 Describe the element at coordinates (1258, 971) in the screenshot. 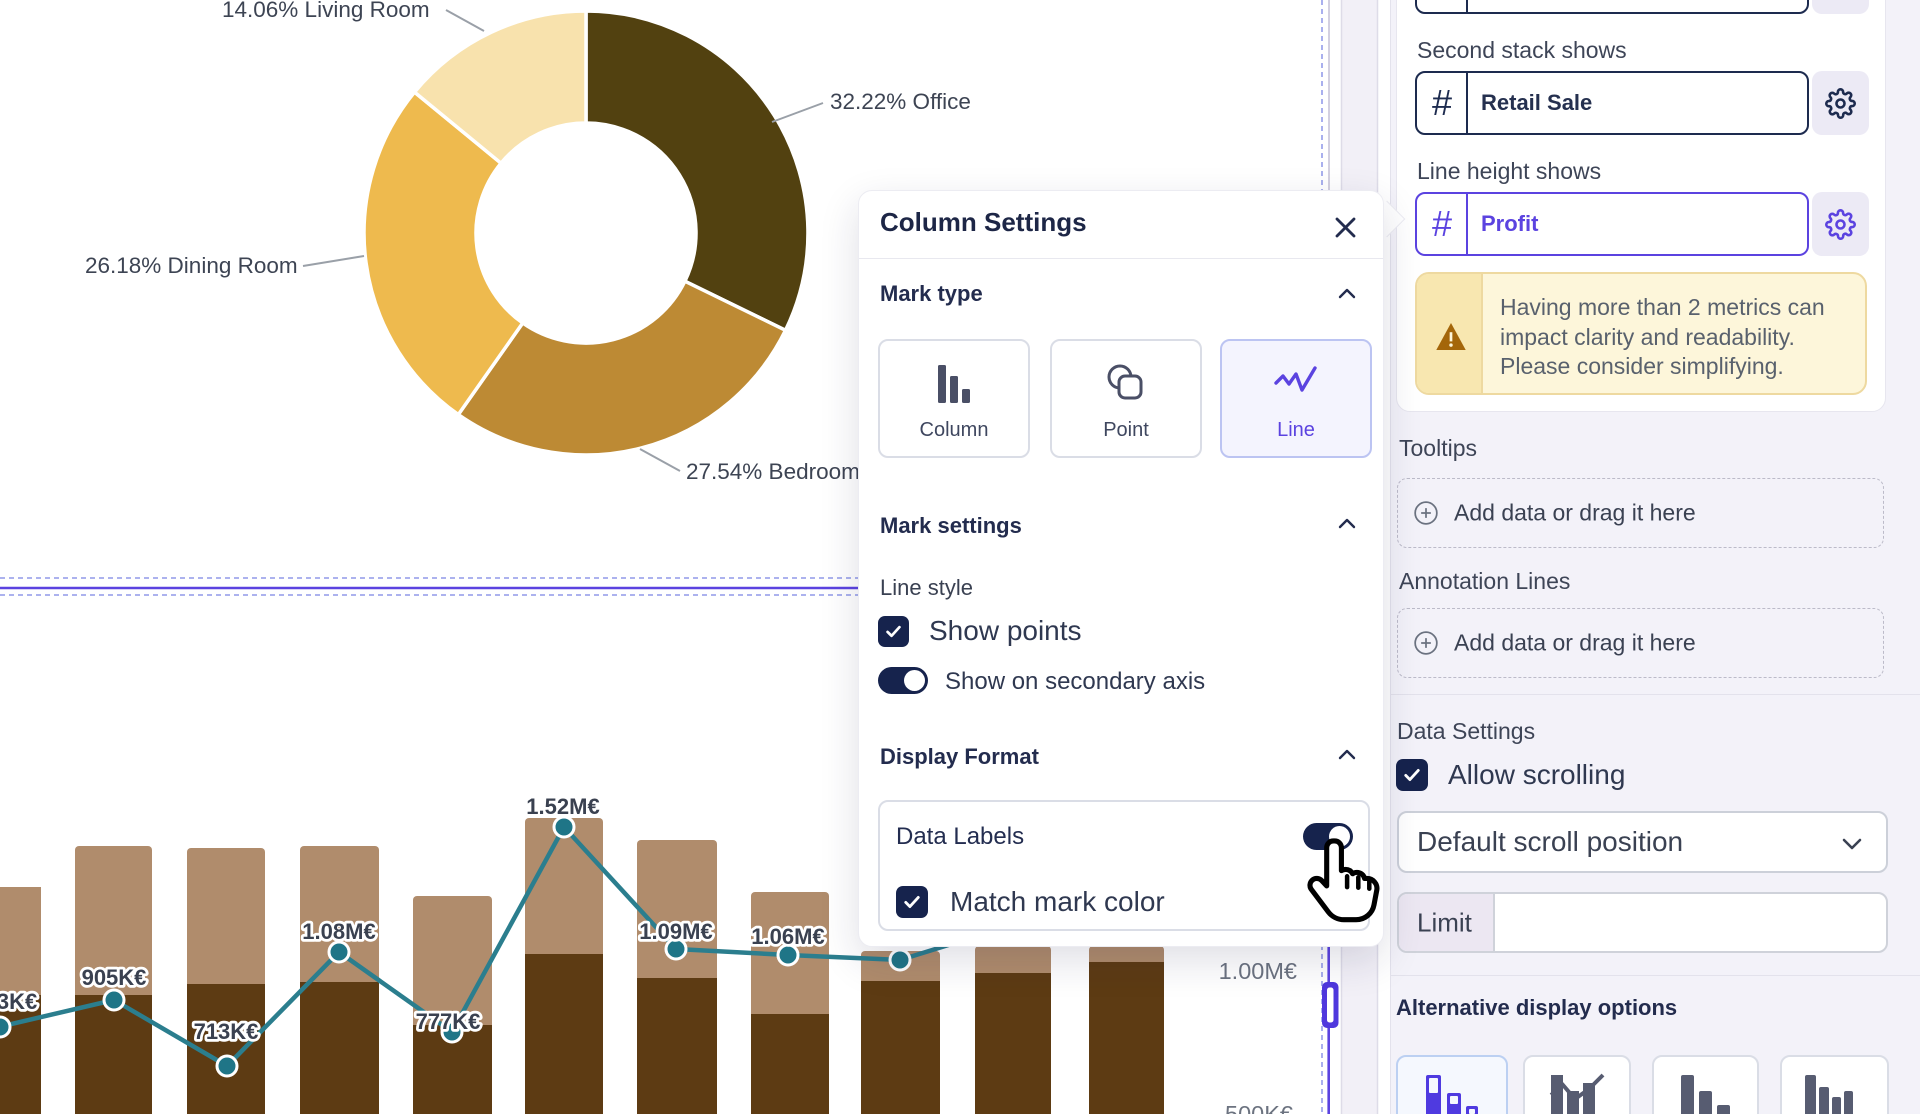

I see `svg-text: 1.00M€` at that location.